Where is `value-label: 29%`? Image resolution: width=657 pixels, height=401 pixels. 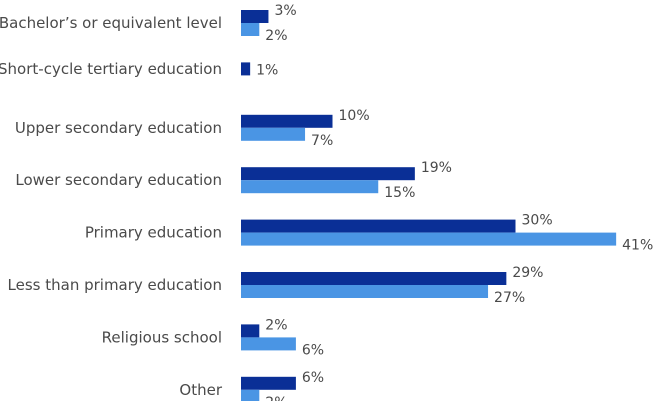 value-label: 29% is located at coordinates (527, 273).